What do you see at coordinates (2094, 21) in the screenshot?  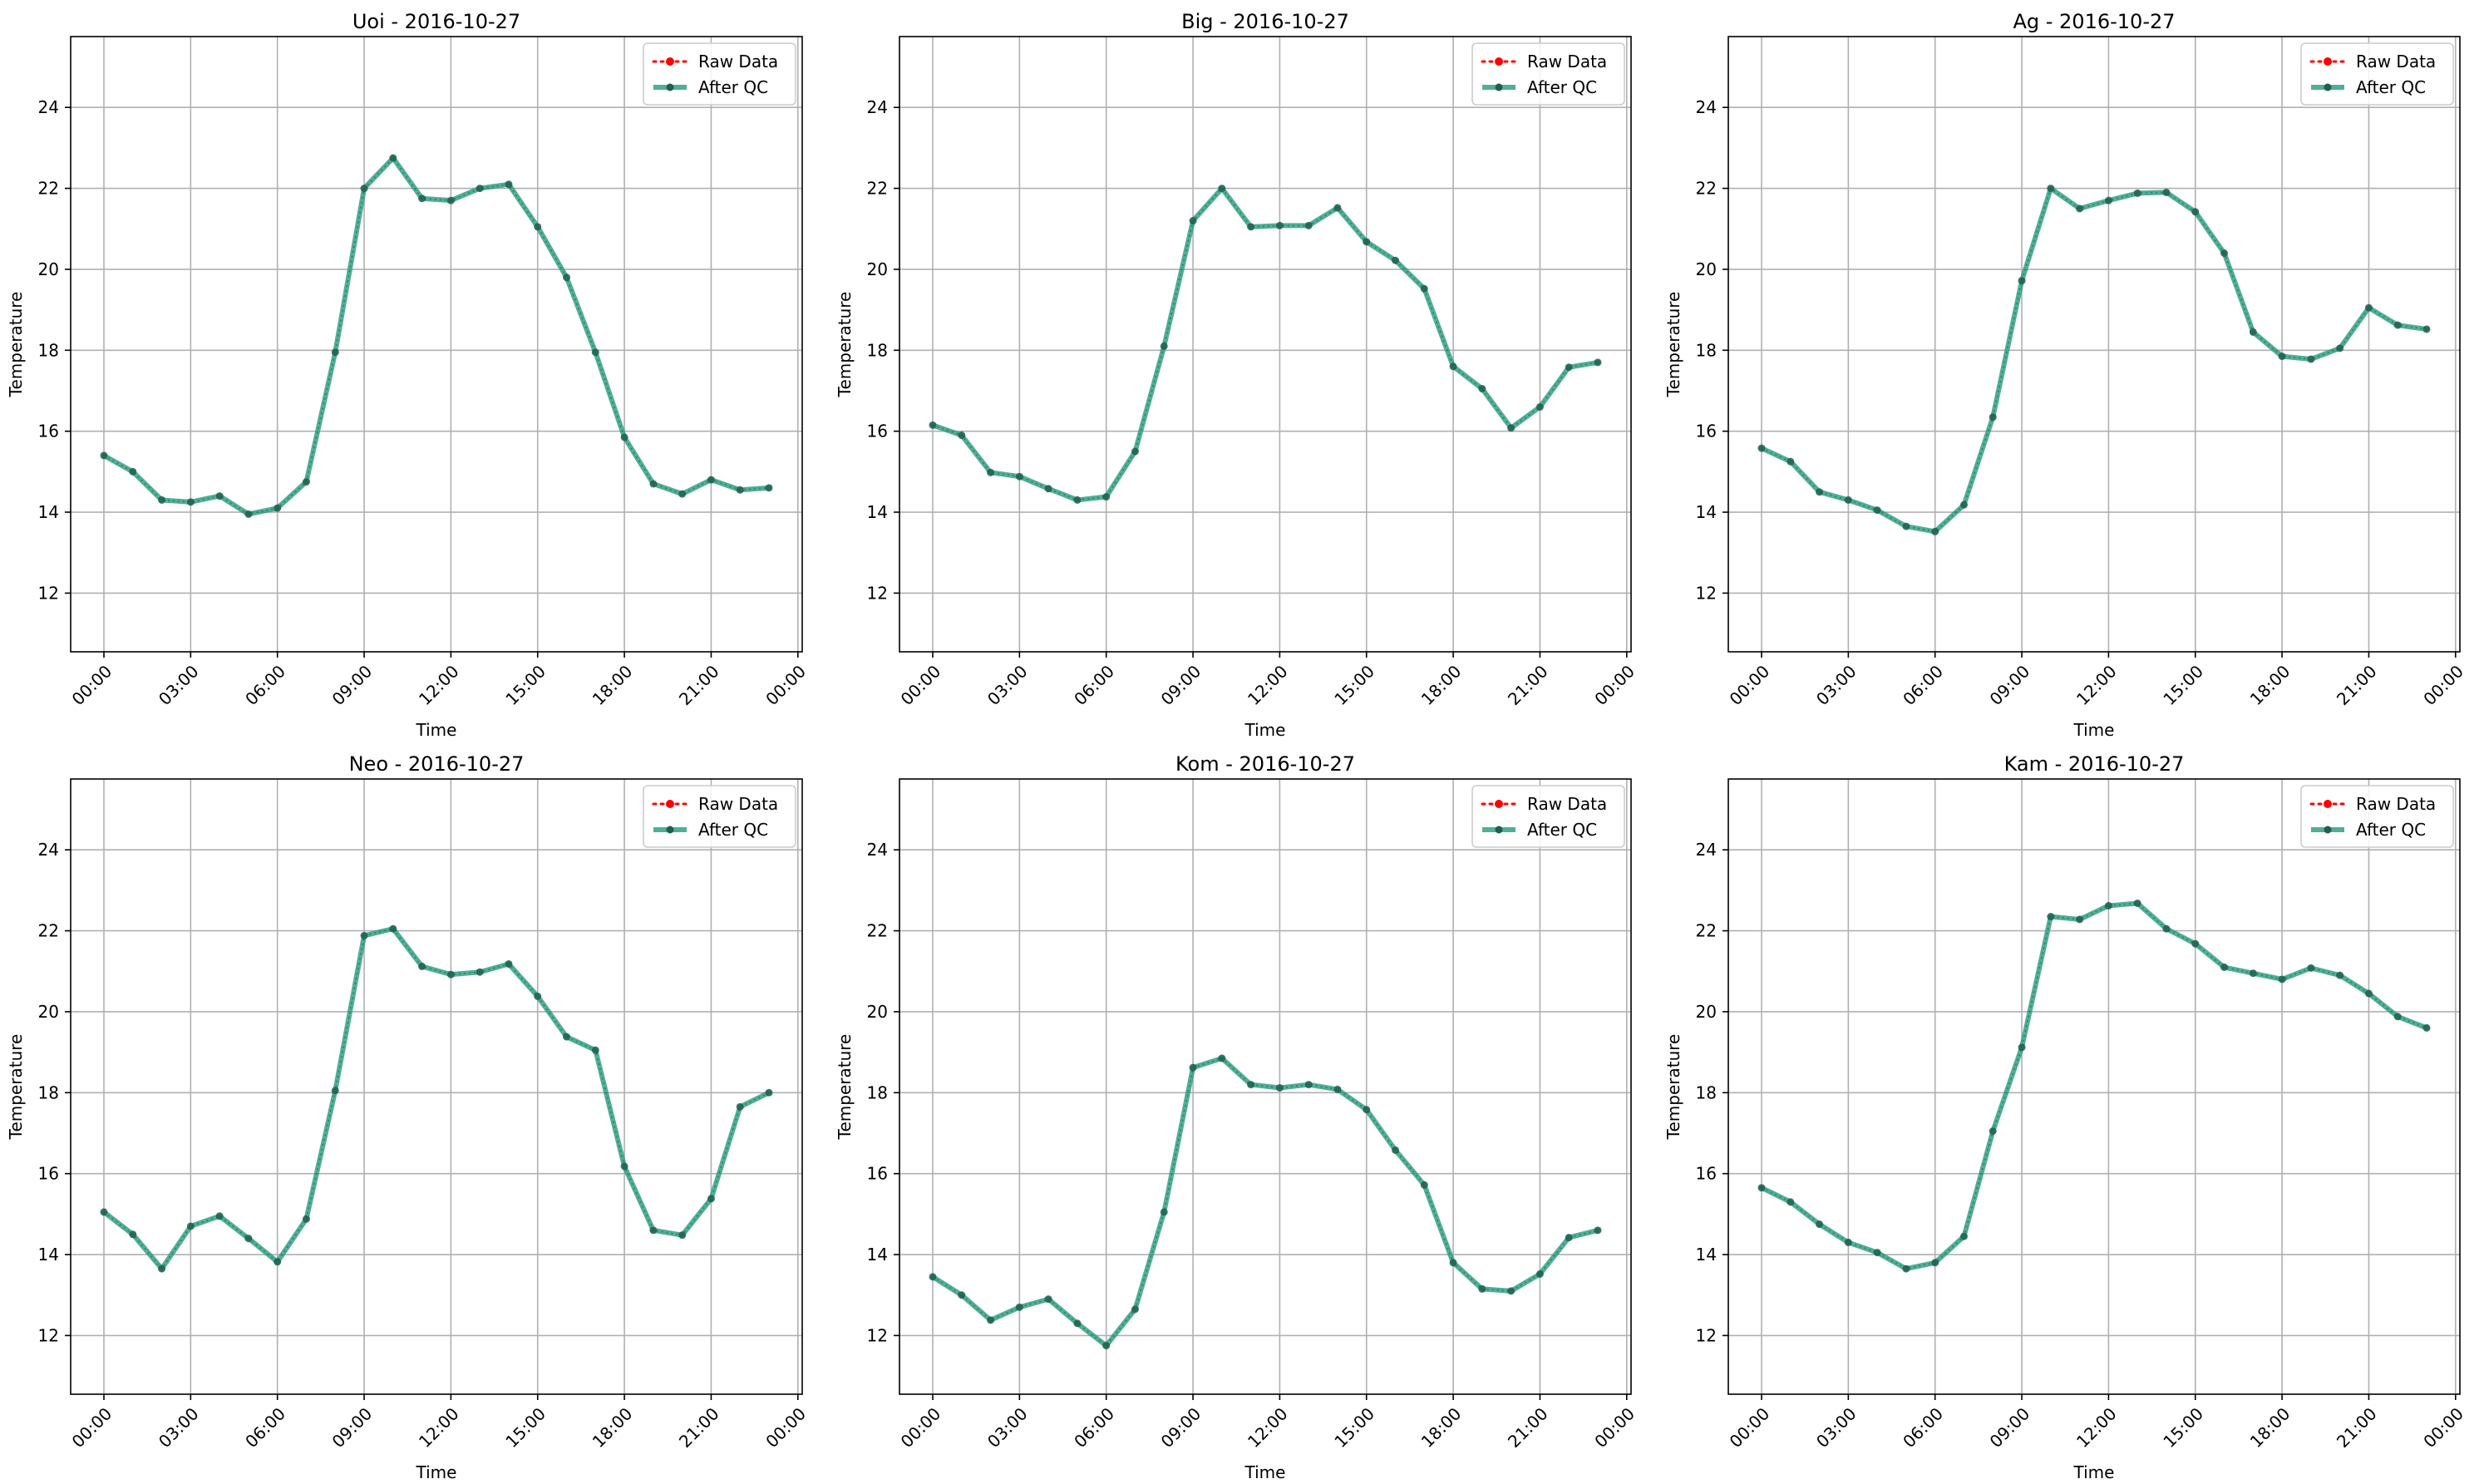 I see `chart-title: Ag - 2016-10-27` at bounding box center [2094, 21].